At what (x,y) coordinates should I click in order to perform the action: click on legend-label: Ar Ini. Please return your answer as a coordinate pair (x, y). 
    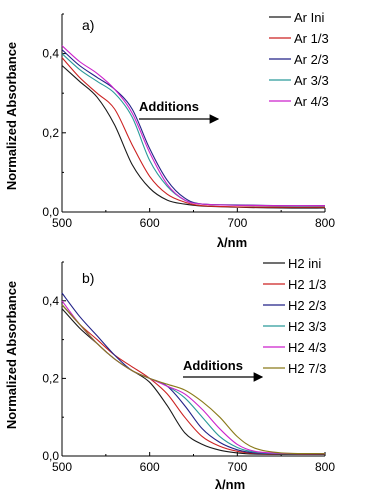
    Looking at the image, I should click on (309, 17).